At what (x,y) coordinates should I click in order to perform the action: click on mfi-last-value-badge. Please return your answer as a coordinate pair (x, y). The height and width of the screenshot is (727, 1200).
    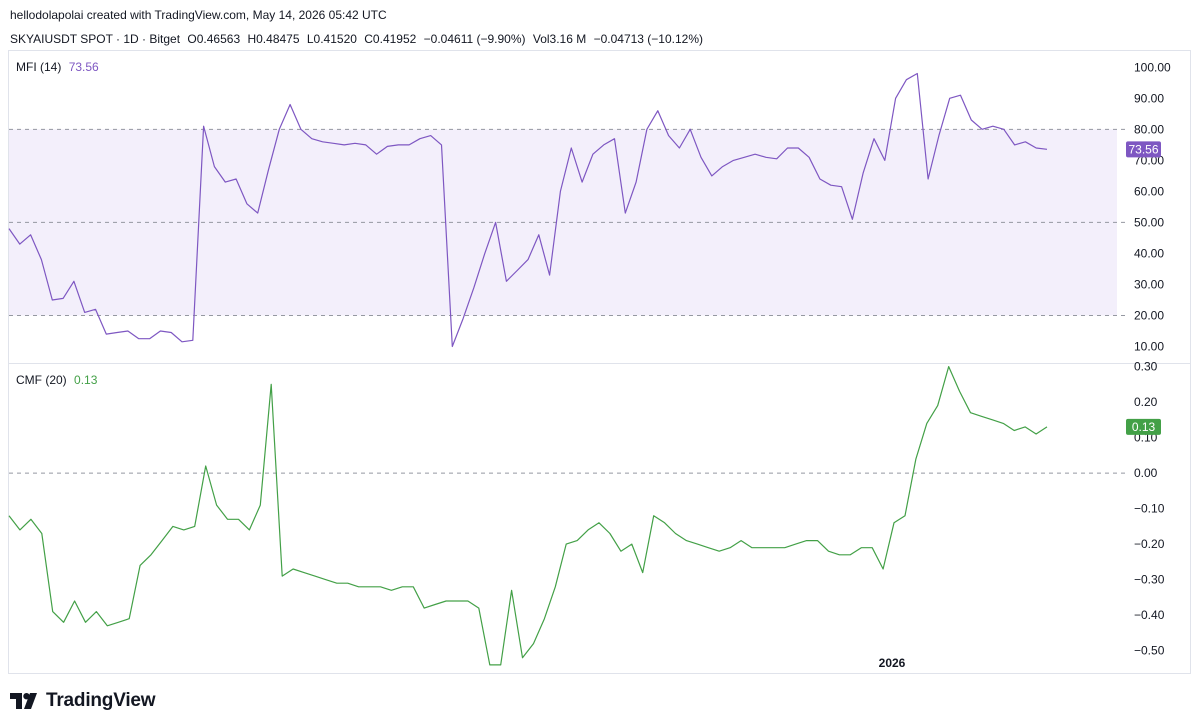
    Looking at the image, I should click on (1143, 149).